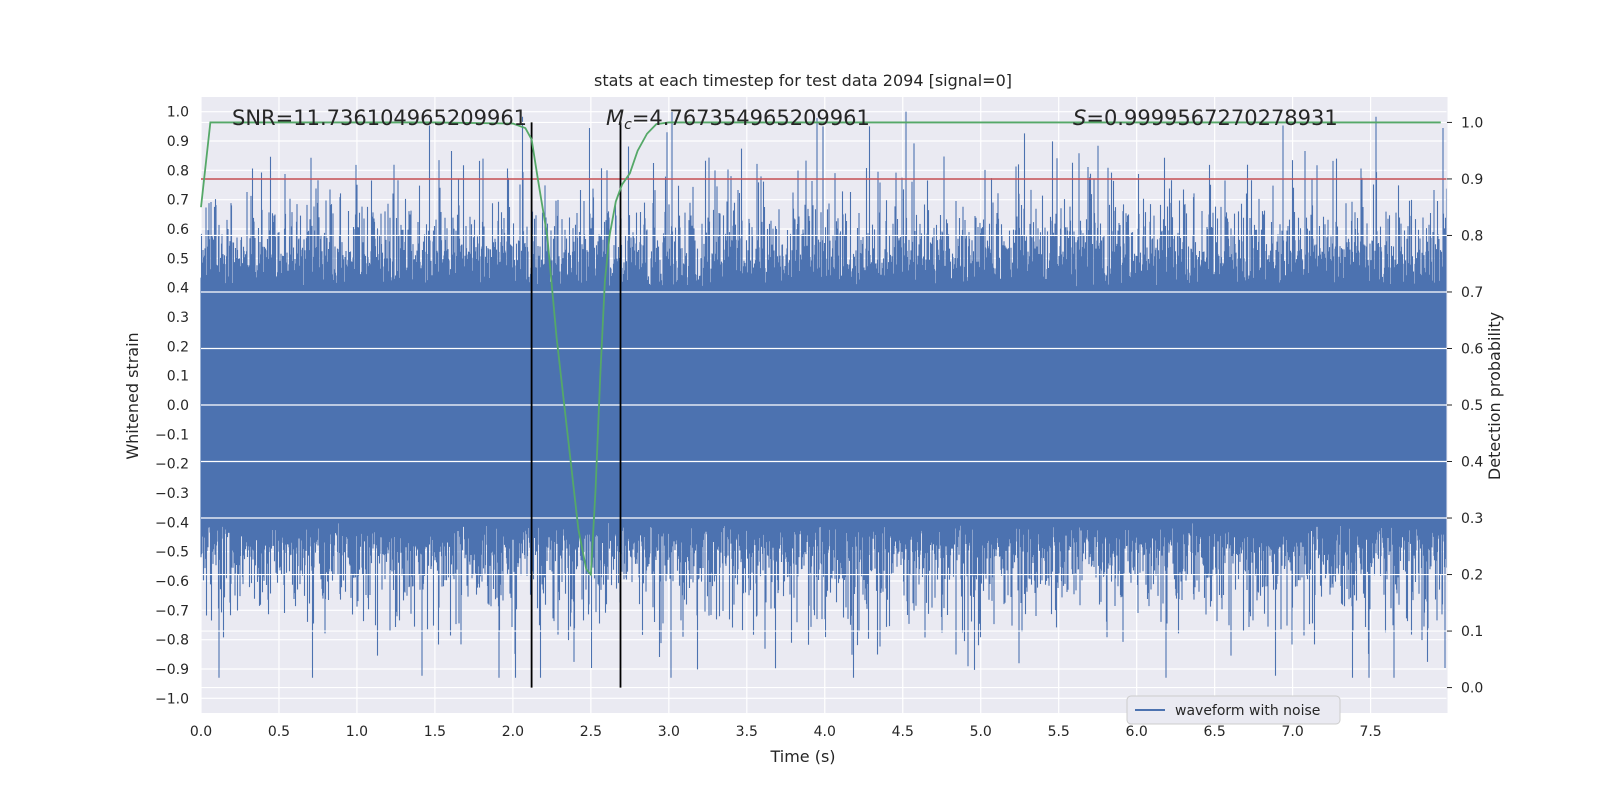 The height and width of the screenshot is (800, 1600). What do you see at coordinates (513, 732) in the screenshot?
I see `x-tick-label: 2.0` at bounding box center [513, 732].